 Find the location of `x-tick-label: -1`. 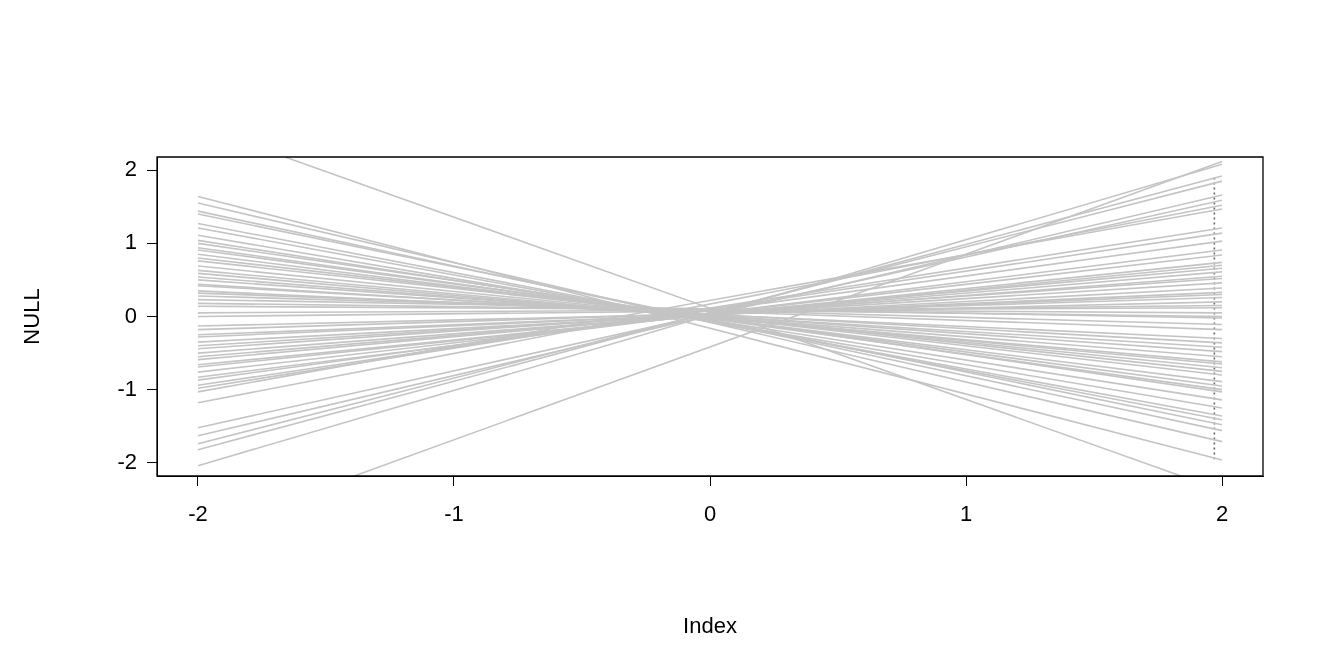

x-tick-label: -1 is located at coordinates (454, 514).